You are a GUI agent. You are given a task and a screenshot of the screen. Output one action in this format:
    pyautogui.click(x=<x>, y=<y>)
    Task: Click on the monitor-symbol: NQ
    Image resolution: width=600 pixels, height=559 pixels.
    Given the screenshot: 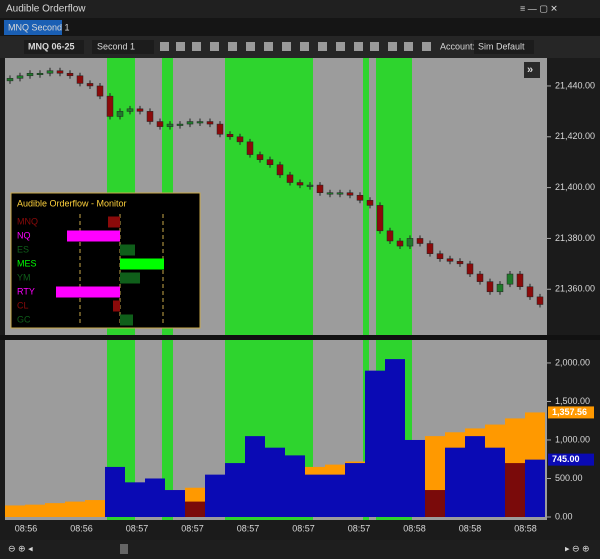 What is the action you would take?
    pyautogui.click(x=24, y=235)
    